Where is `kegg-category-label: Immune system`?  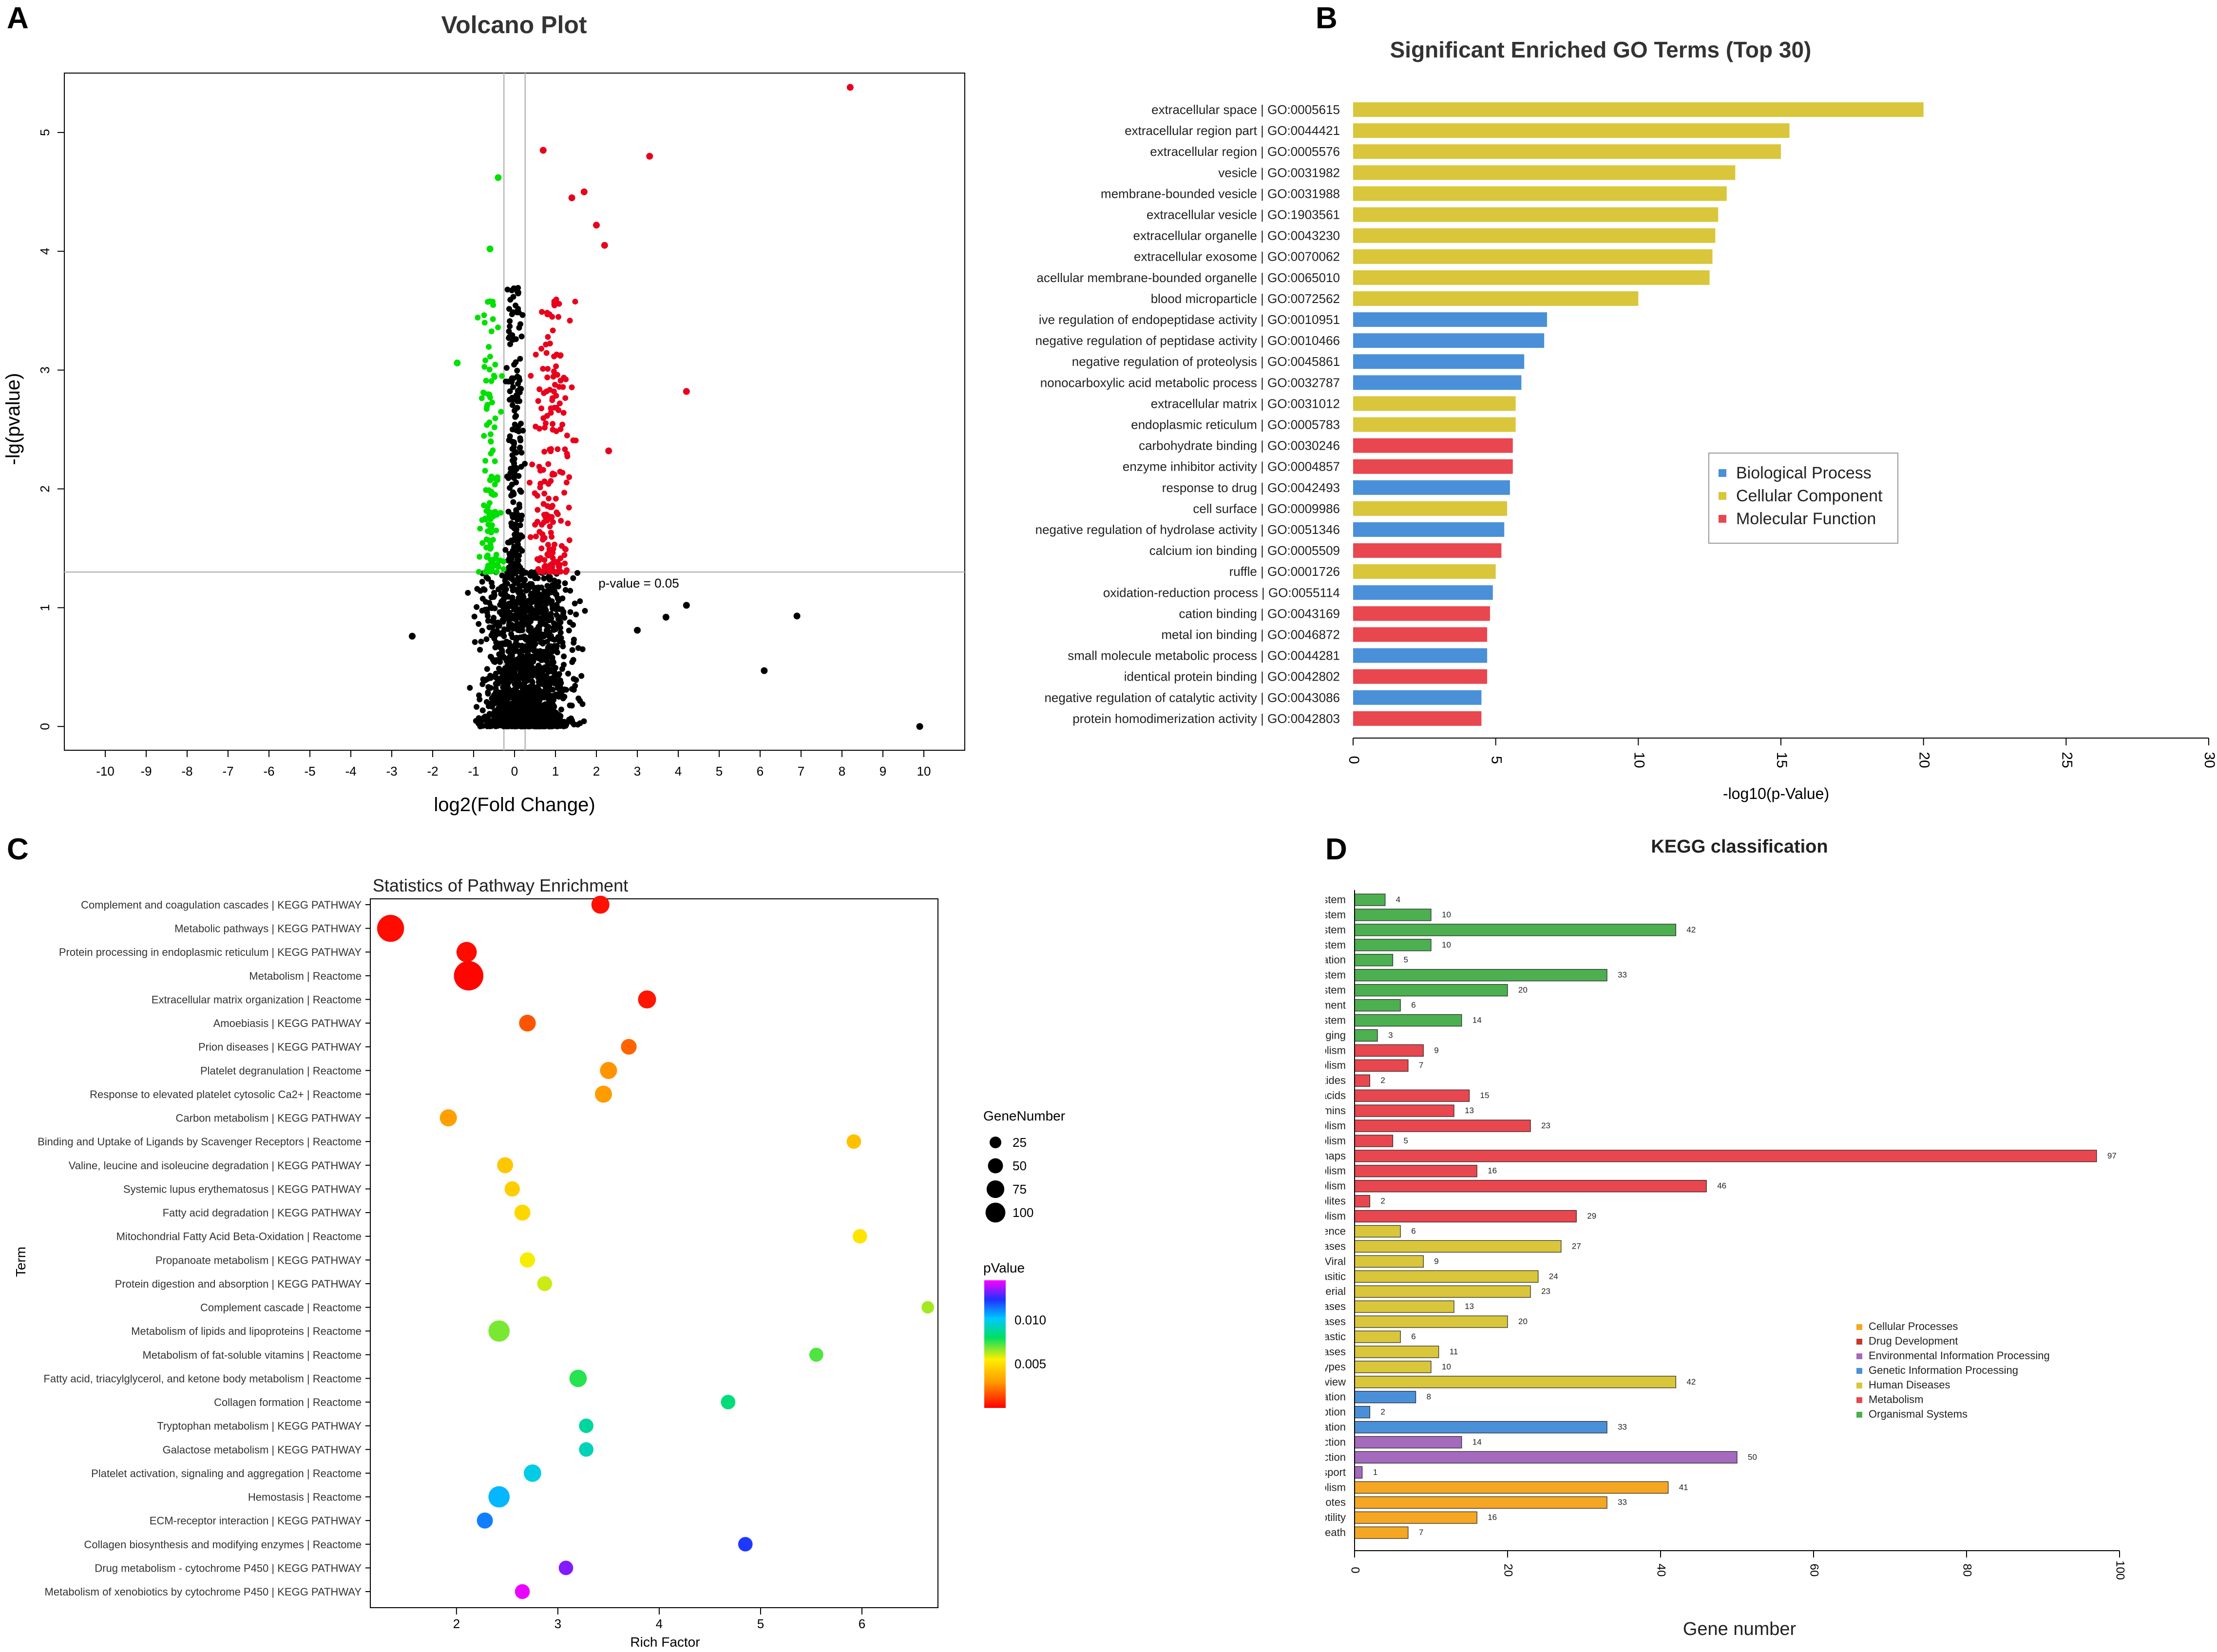
kegg-category-label: Immune system is located at coordinates (1335, 930).